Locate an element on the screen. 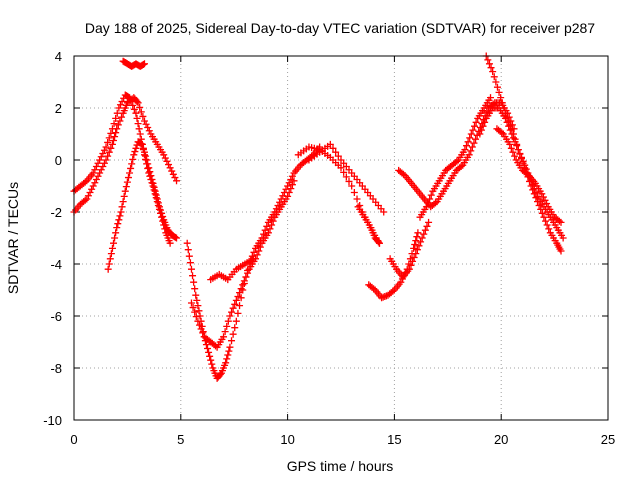  y-tick-label: 4 is located at coordinates (58, 56).